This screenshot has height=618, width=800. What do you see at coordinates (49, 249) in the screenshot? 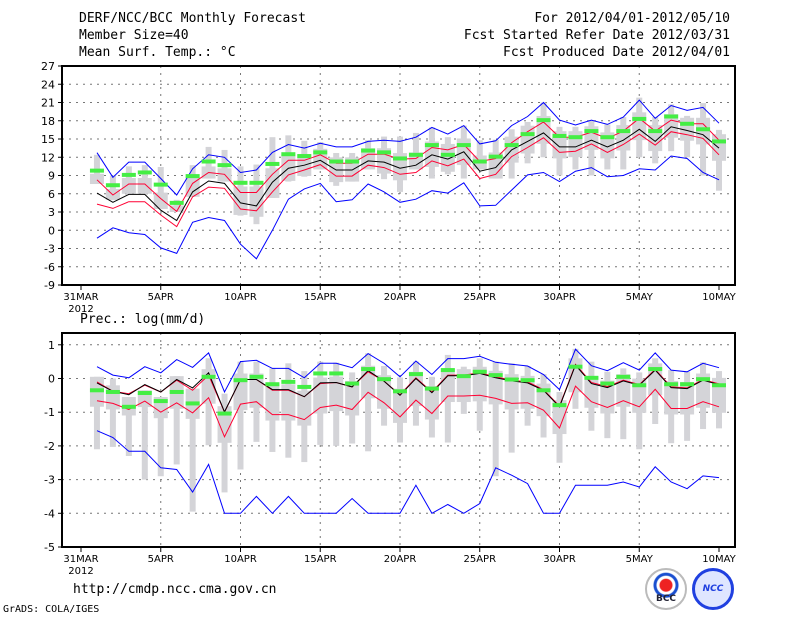
I see `y-tick-label: -3` at bounding box center [49, 249].